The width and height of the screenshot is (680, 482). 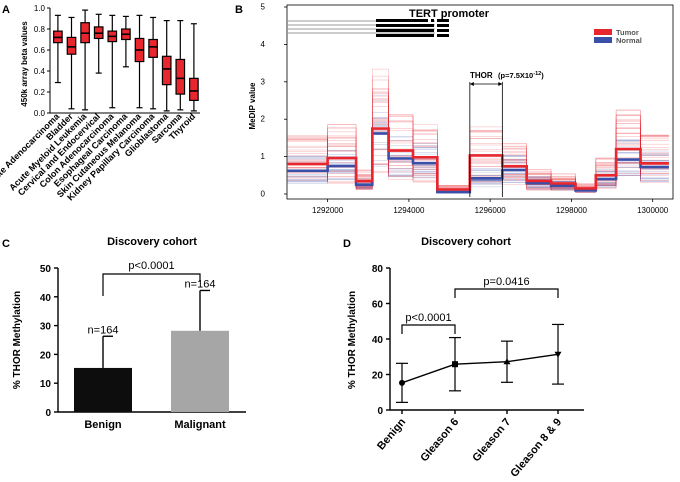 I want to click on category-label: Gleason 6, so click(x=439, y=440).